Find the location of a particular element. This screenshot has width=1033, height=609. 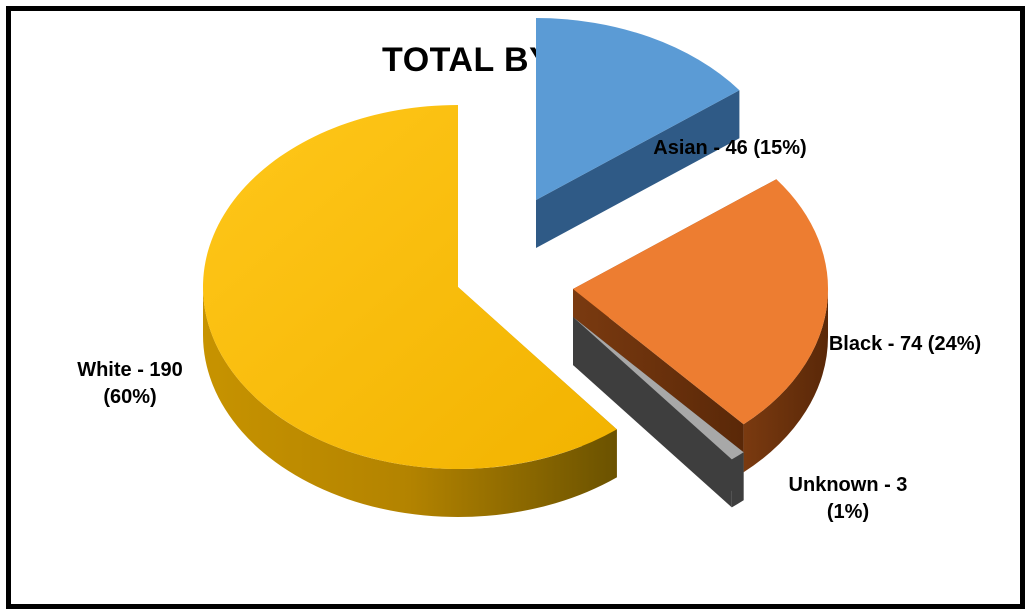

data-label-black: Black - 74 (24%) is located at coordinates (905, 344).